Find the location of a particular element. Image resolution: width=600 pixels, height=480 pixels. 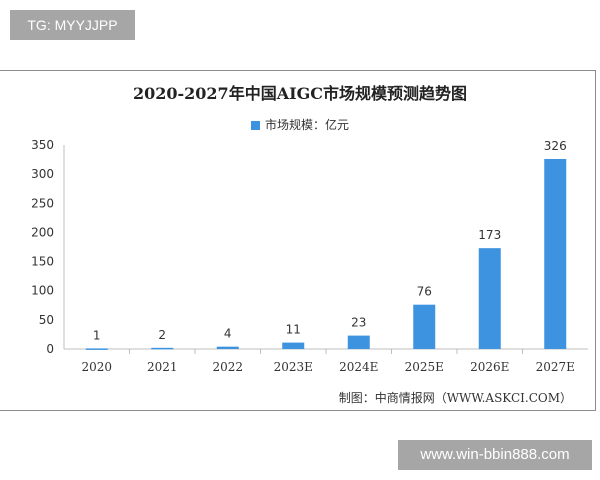

data-label: 11 is located at coordinates (293, 330).